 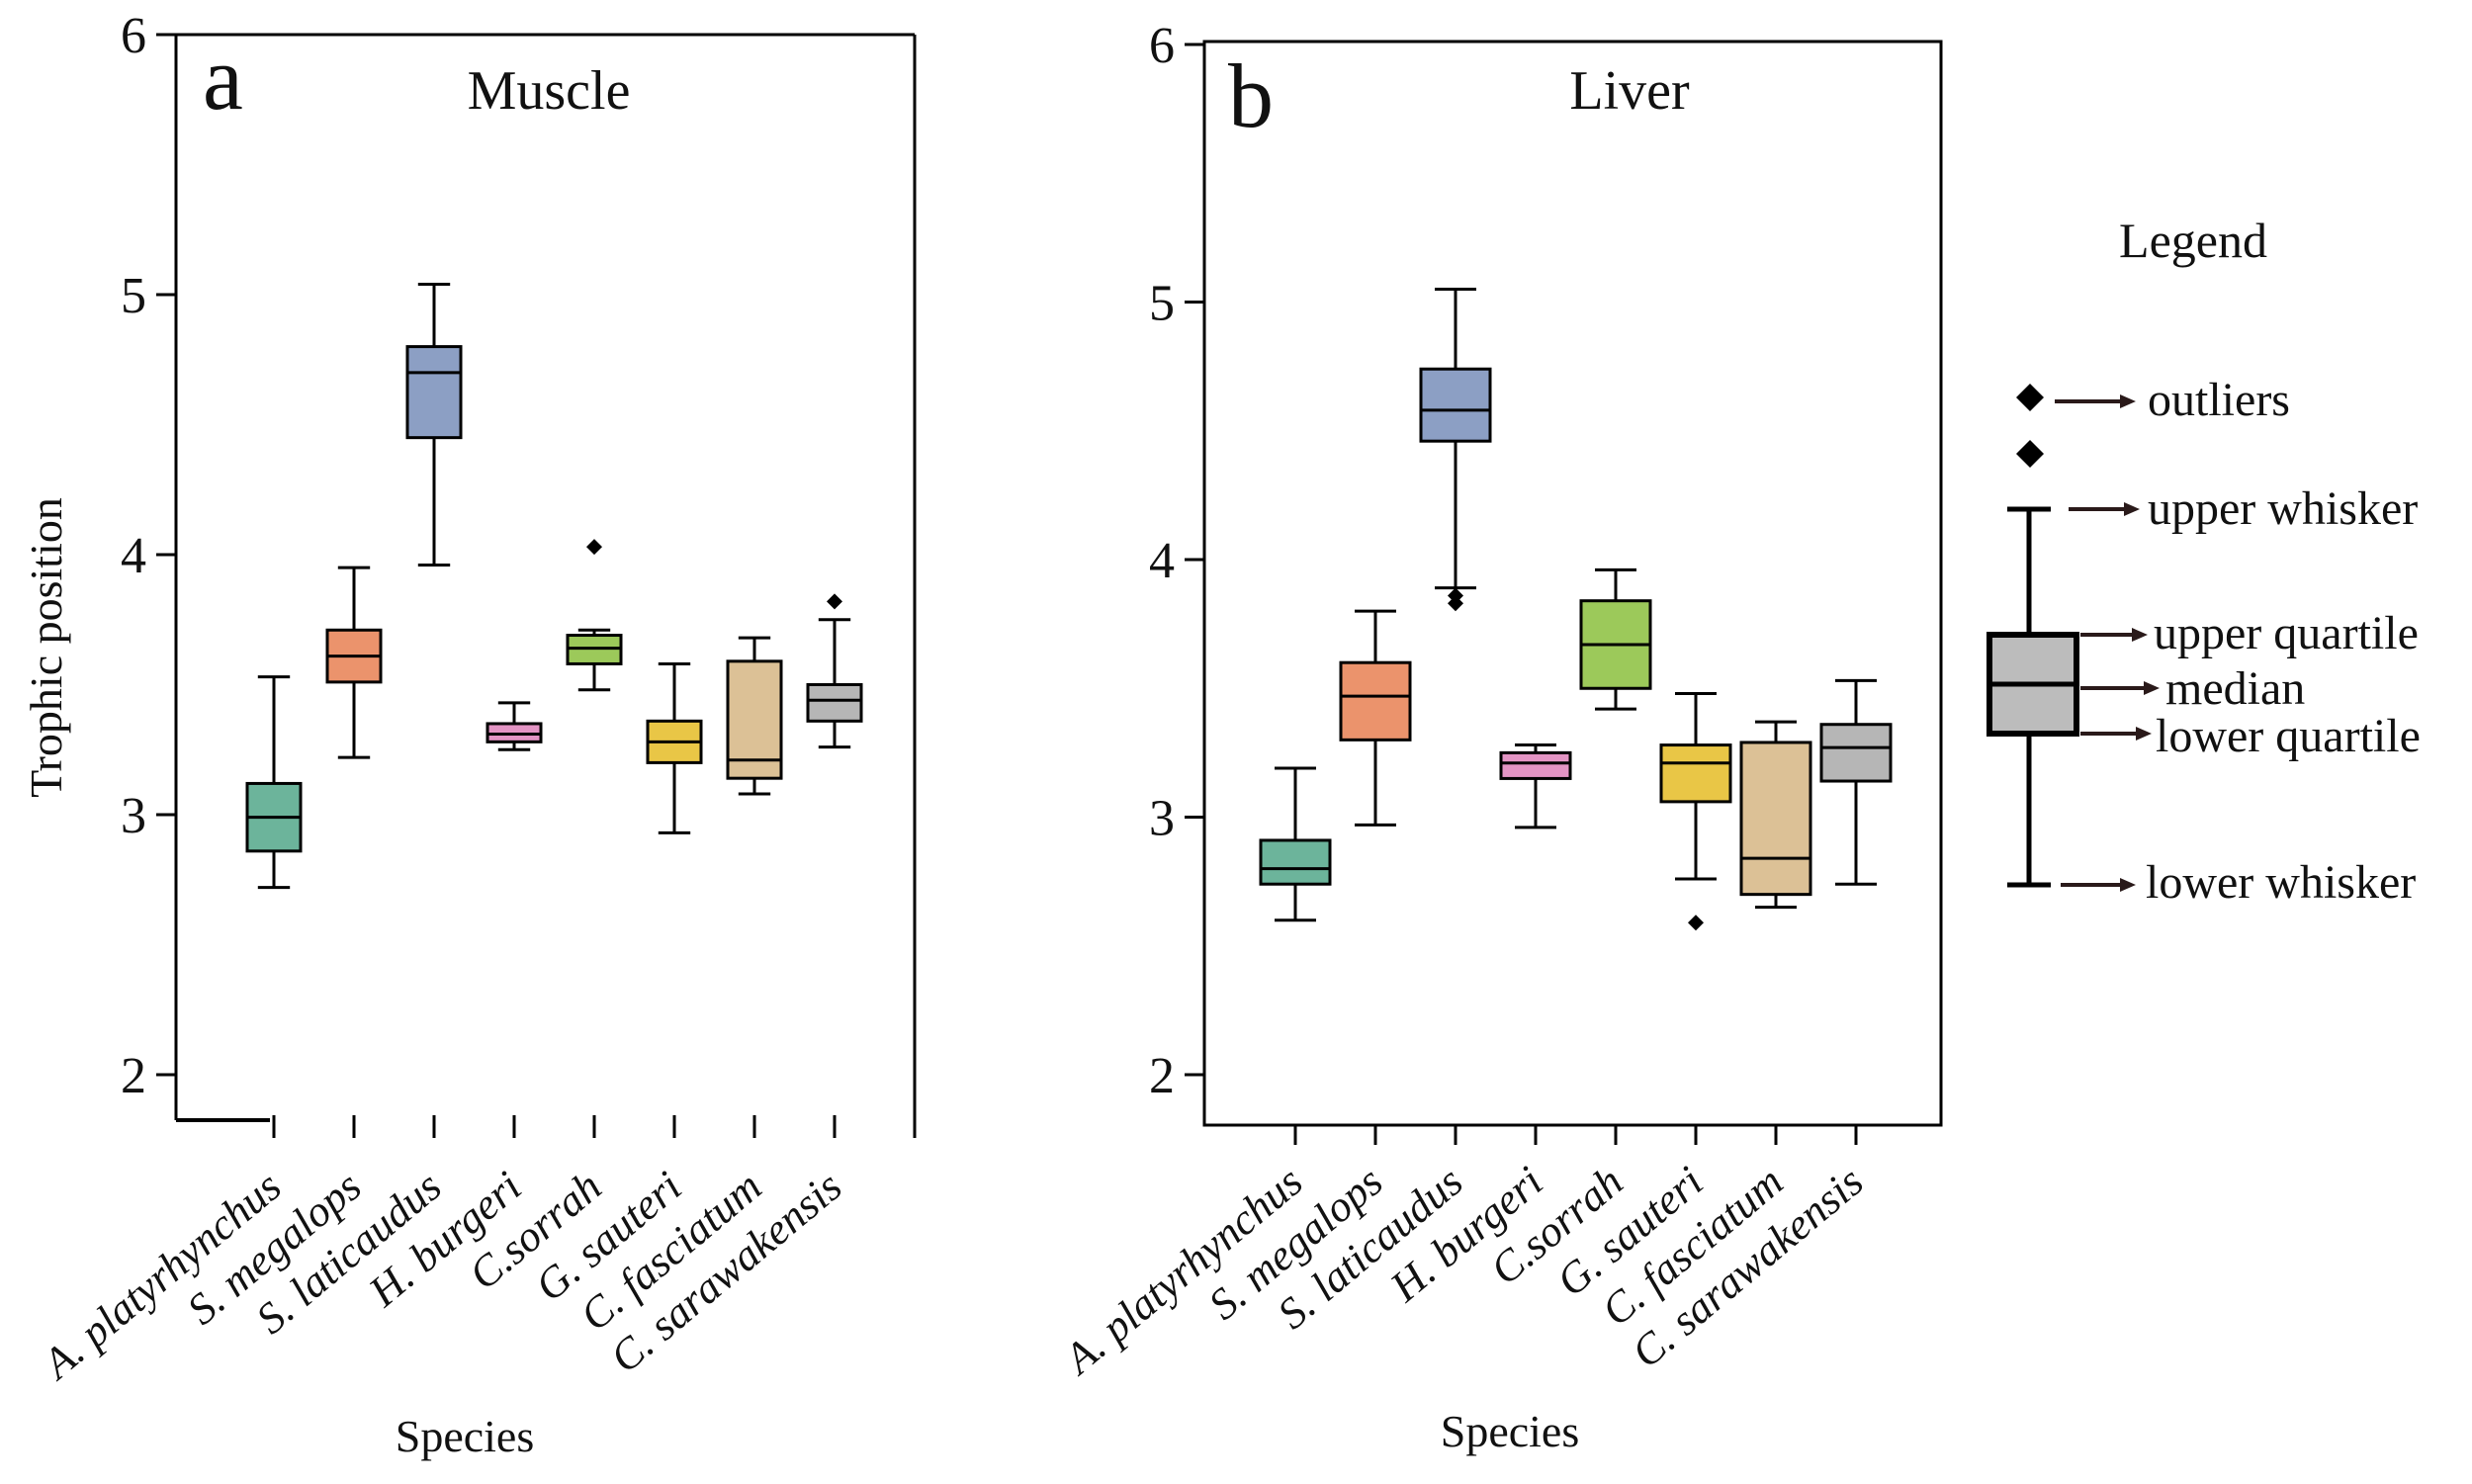 I want to click on panel-letter: b, so click(x=1251, y=95).